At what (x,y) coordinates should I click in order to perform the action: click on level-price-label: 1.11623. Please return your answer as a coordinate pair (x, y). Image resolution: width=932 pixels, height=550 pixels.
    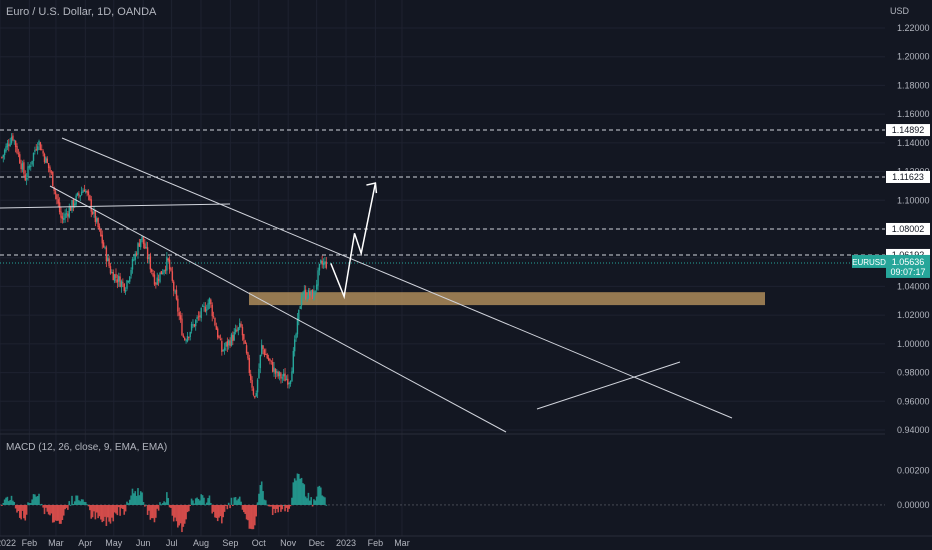
    Looking at the image, I should click on (908, 177).